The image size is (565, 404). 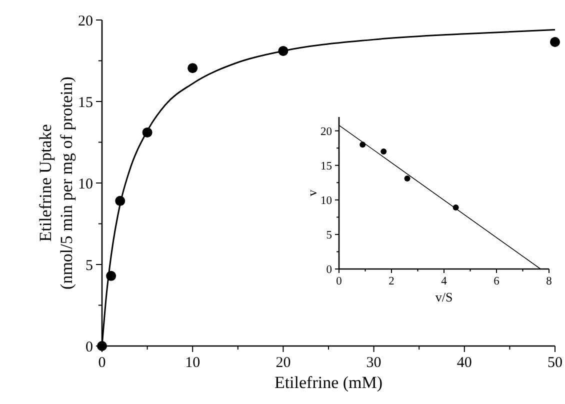 I want to click on x-tick-label: 30, so click(x=374, y=363).